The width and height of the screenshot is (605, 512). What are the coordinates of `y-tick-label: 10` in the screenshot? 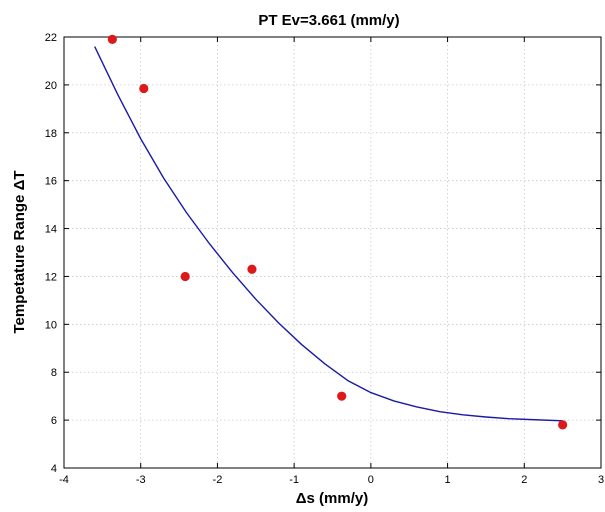 It's located at (51, 325).